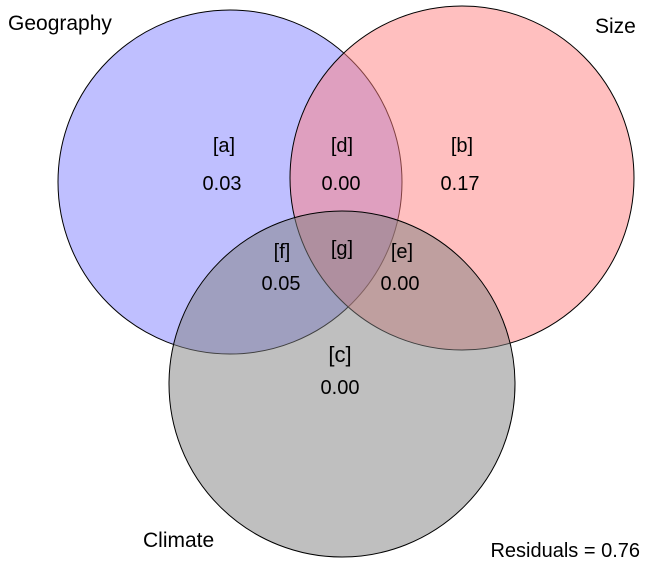 The width and height of the screenshot is (649, 562). Describe the element at coordinates (341, 184) in the screenshot. I see `region-d-value: 0.00` at that location.